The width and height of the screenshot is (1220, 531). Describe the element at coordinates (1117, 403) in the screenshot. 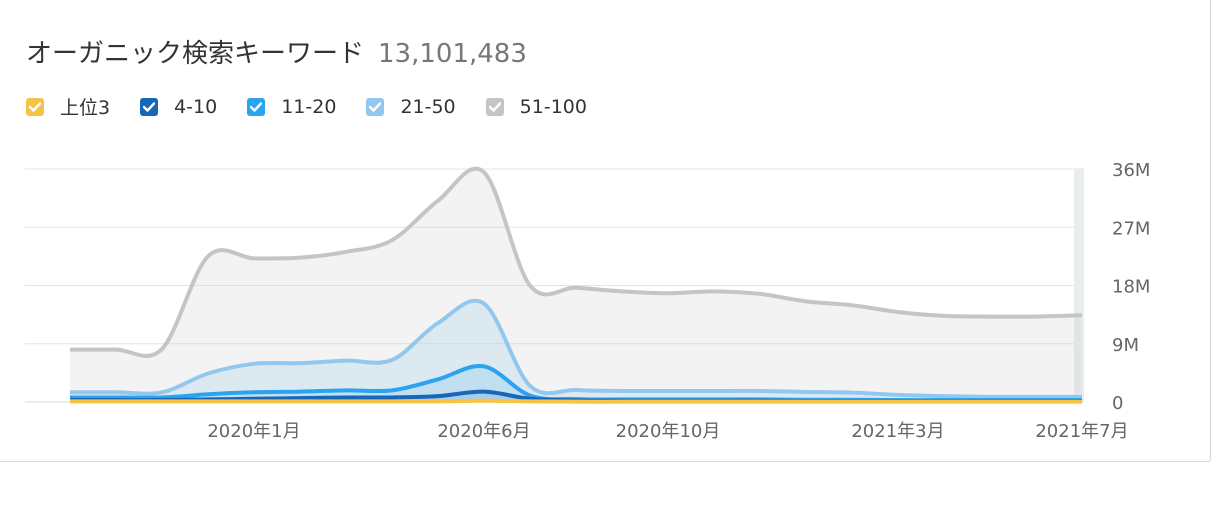

I see `y-tick-label: 0` at that location.